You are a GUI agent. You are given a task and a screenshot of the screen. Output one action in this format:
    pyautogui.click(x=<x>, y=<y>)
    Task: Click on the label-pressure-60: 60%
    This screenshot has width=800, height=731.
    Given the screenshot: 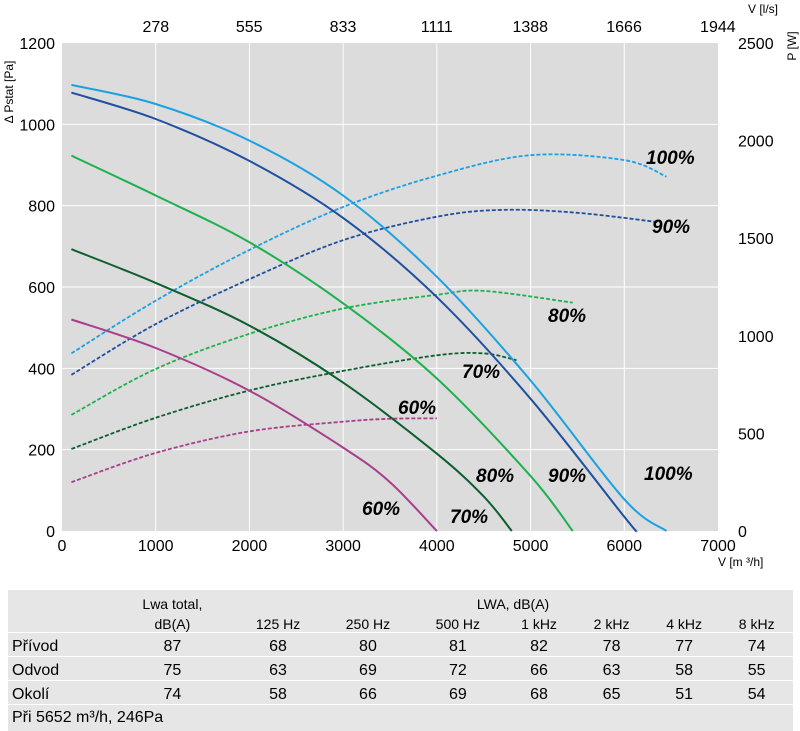 What is the action you would take?
    pyautogui.click(x=381, y=509)
    